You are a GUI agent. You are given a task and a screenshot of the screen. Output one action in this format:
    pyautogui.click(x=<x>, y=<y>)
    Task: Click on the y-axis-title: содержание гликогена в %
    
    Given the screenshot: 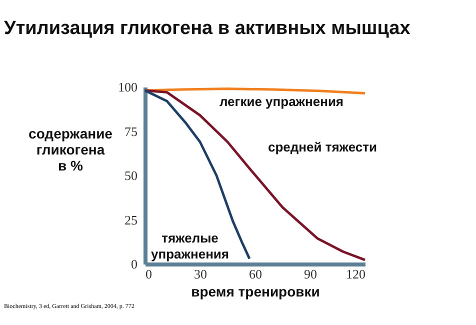 What is the action you would take?
    pyautogui.click(x=70, y=150)
    